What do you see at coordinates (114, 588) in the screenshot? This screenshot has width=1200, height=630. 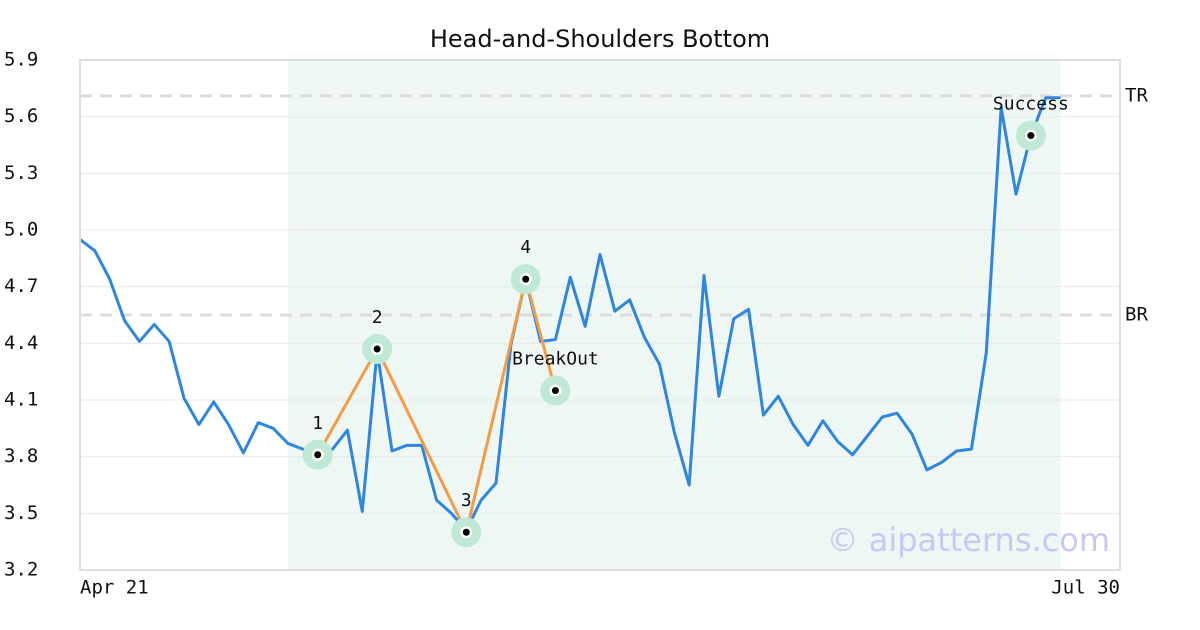 I see `x-tick-label: Apr 21` at bounding box center [114, 588].